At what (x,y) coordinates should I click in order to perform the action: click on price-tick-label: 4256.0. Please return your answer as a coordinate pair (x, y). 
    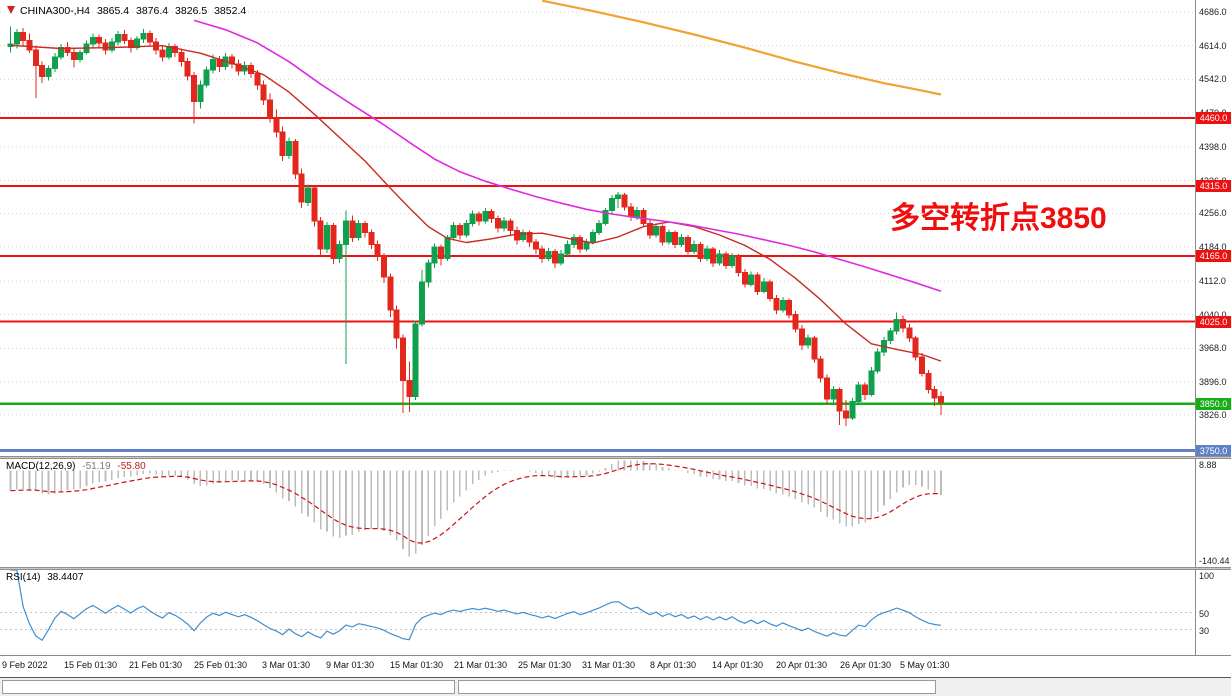
    Looking at the image, I should click on (1213, 213).